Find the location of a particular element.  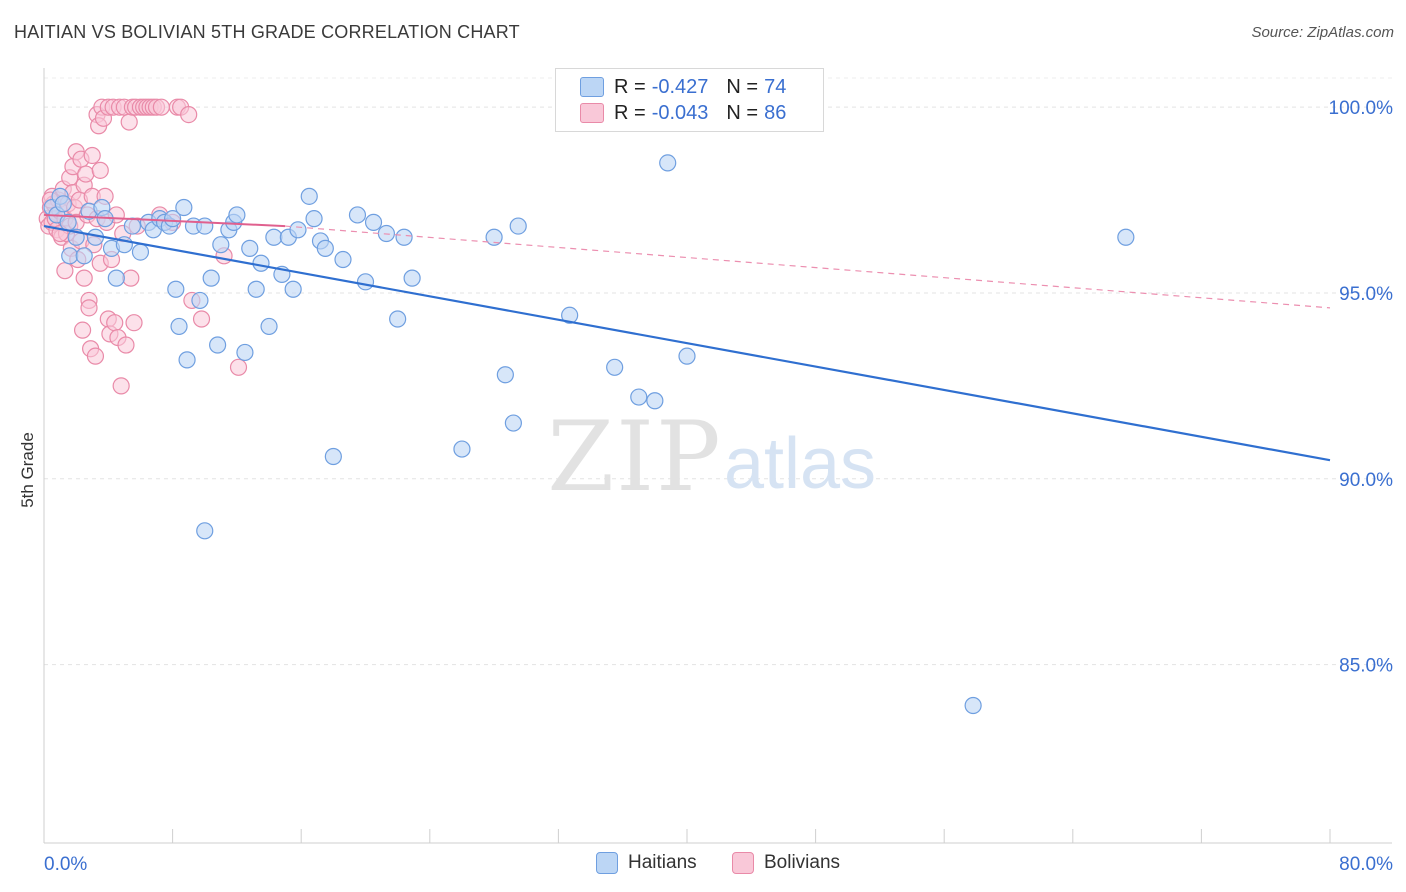

legend-item-bolivians: Bolivians is located at coordinates (786, 863).